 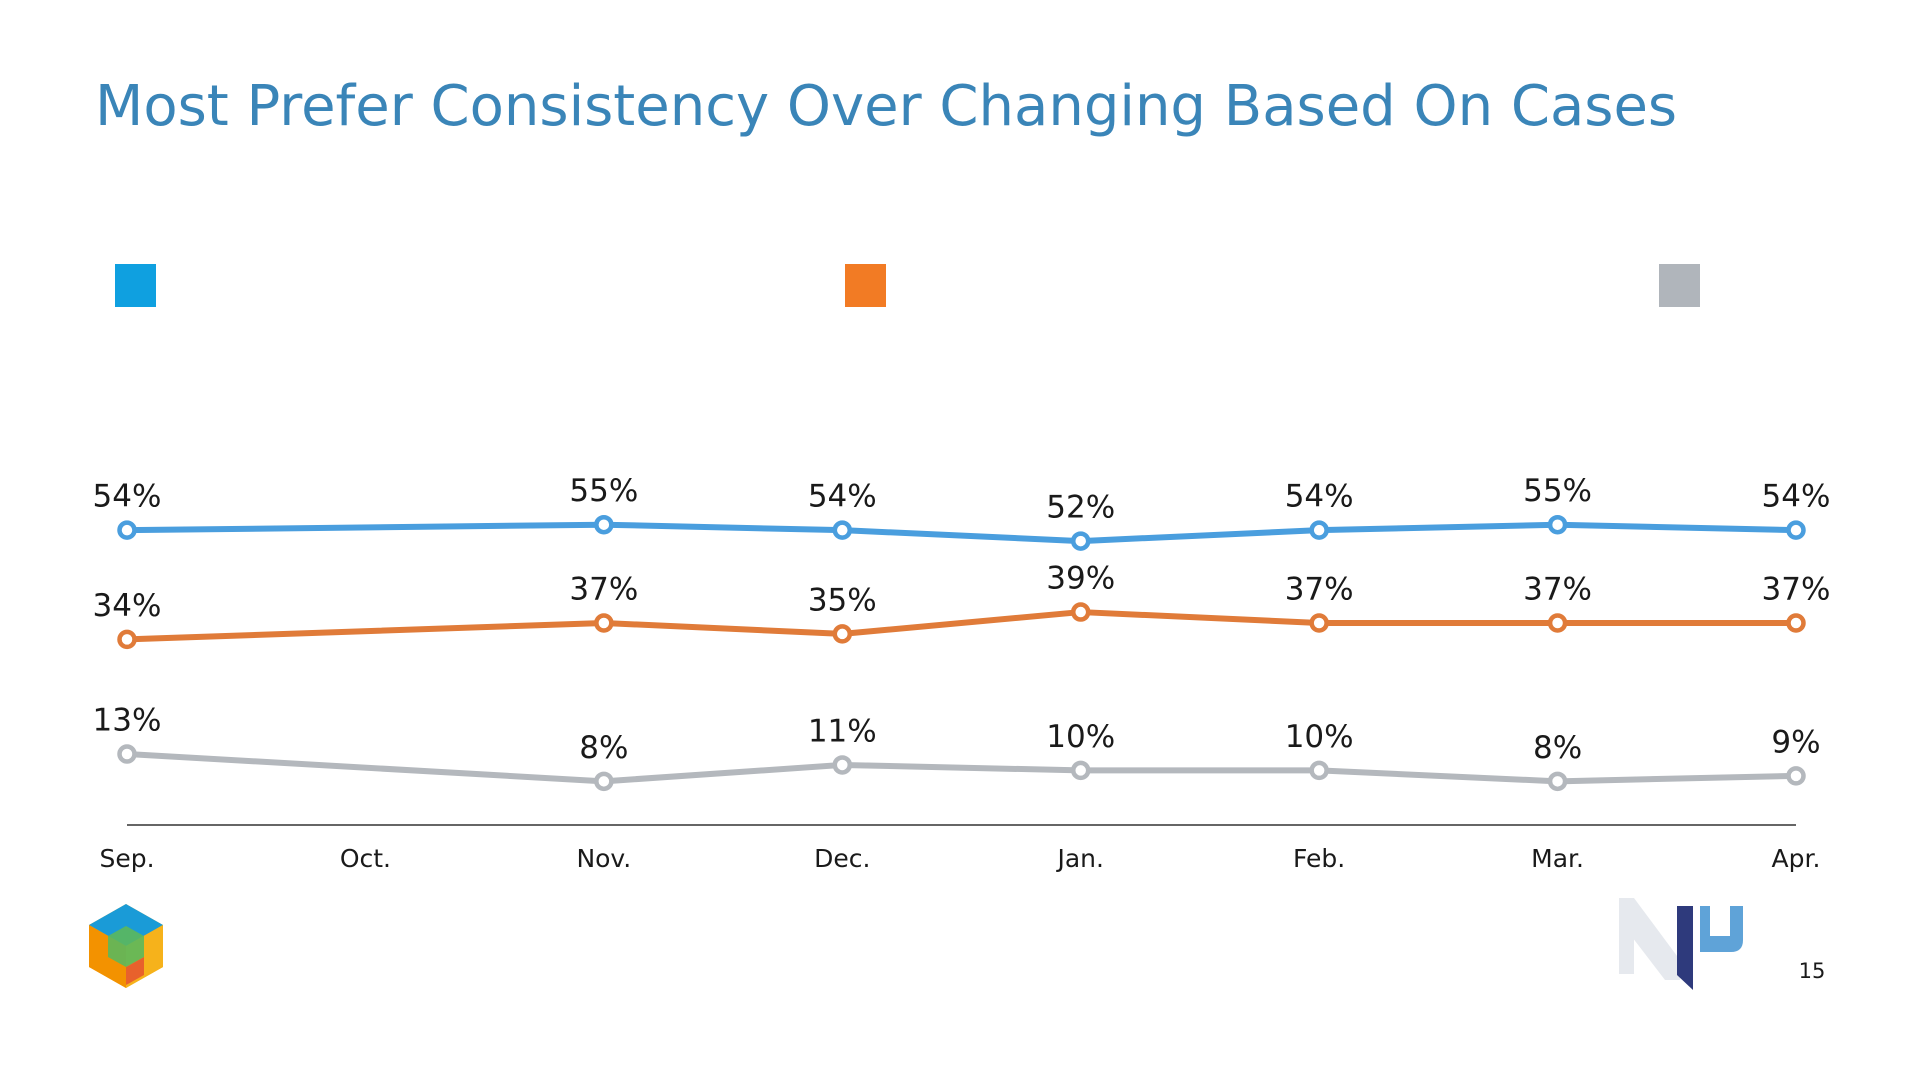 I want to click on data-label: 11%, so click(x=842, y=731).